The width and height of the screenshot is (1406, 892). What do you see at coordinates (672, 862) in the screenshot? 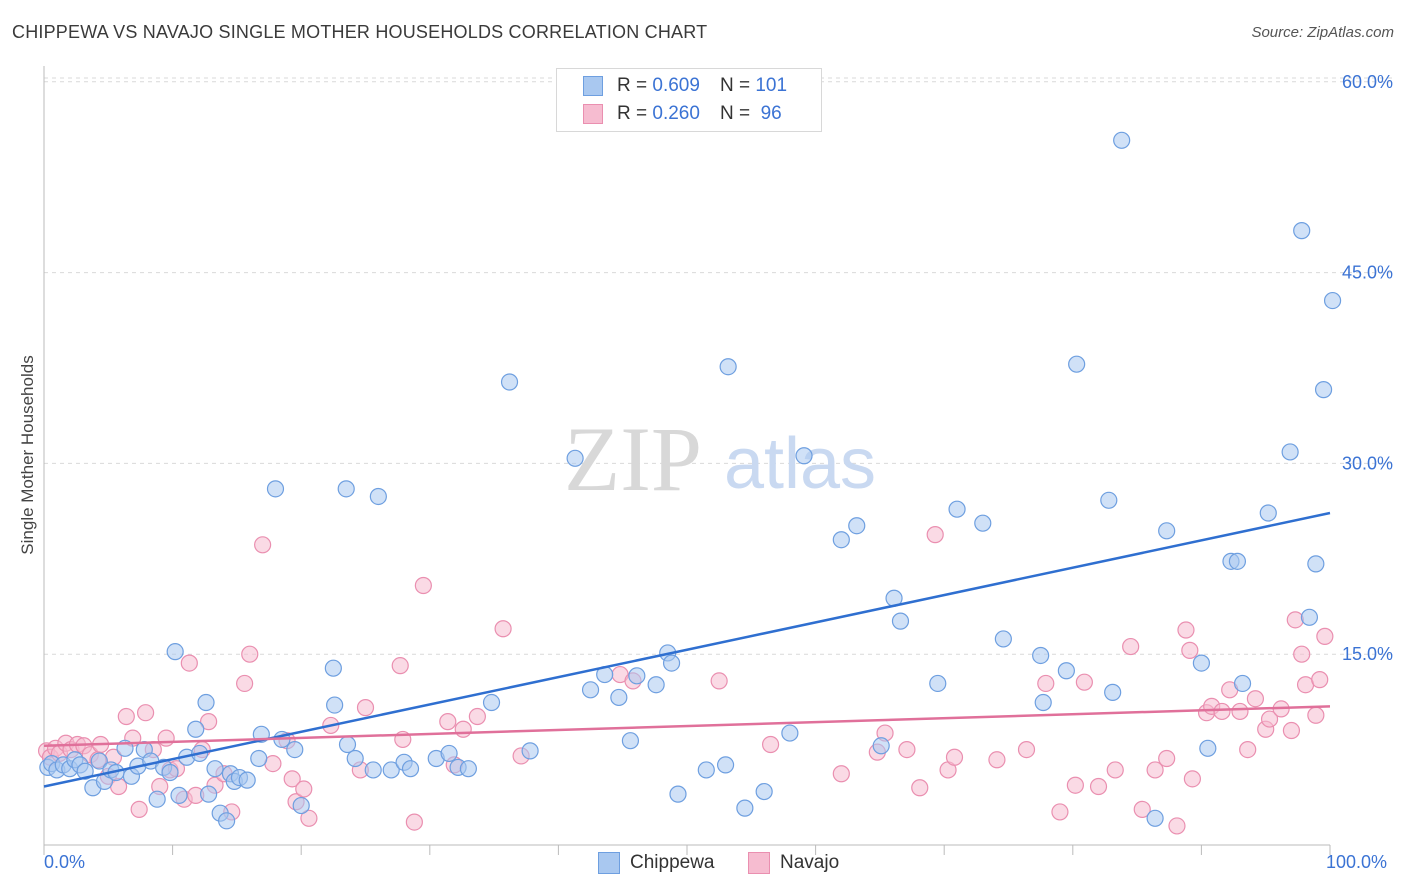
I see `legend-label-chippewa: Chippewa` at bounding box center [672, 862].